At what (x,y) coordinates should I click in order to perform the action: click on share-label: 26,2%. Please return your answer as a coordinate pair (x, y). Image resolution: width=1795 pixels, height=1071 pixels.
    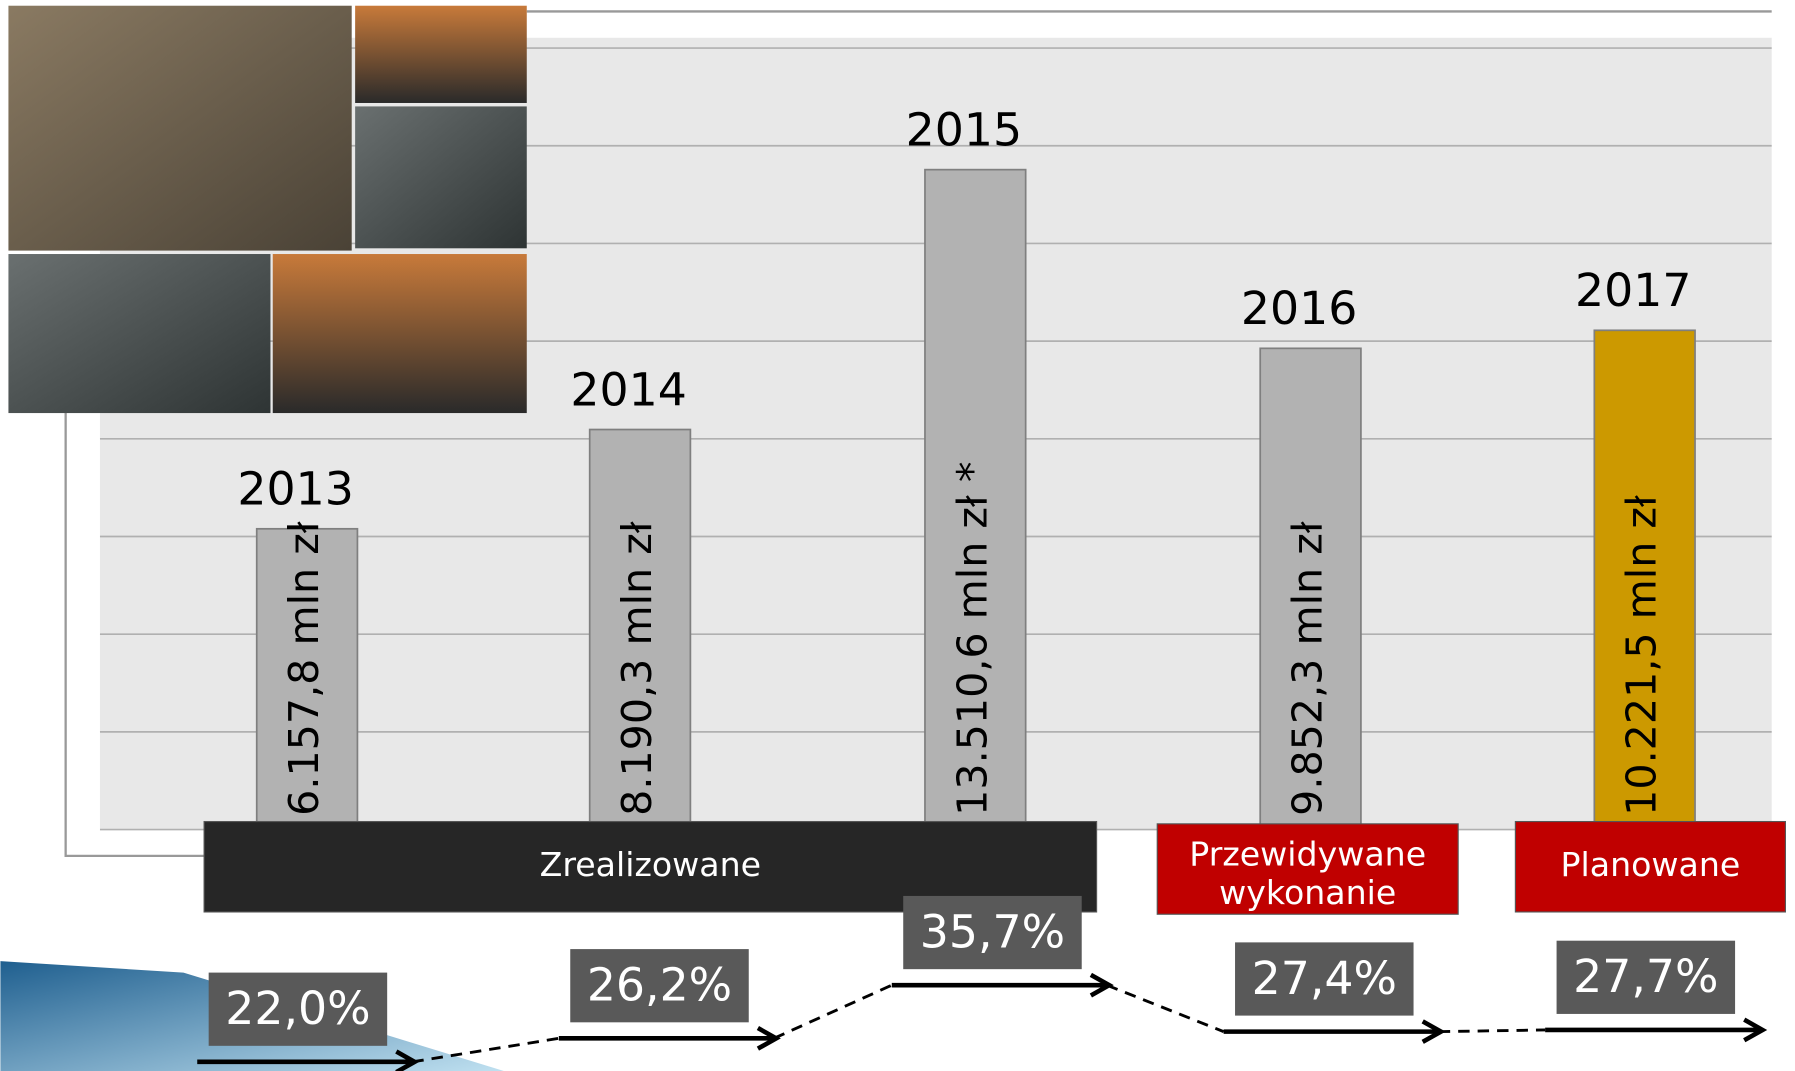
    Looking at the image, I should click on (659, 984).